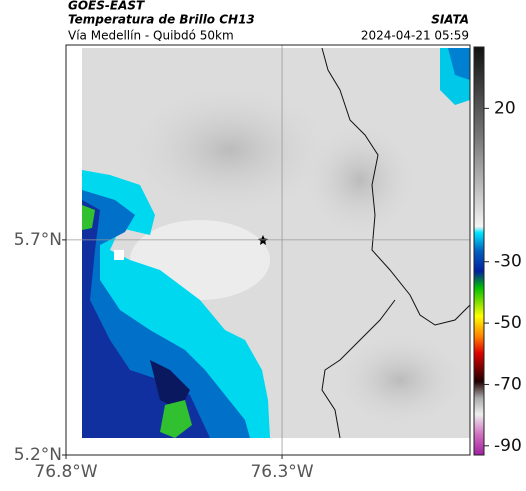  Describe the element at coordinates (508, 384) in the screenshot. I see `colorbar-tick-label: -70` at that location.